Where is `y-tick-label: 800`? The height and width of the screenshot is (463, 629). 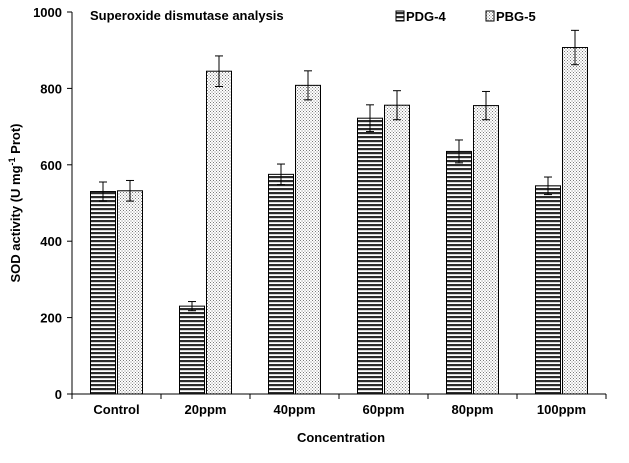 y-tick-label: 800 is located at coordinates (51, 88).